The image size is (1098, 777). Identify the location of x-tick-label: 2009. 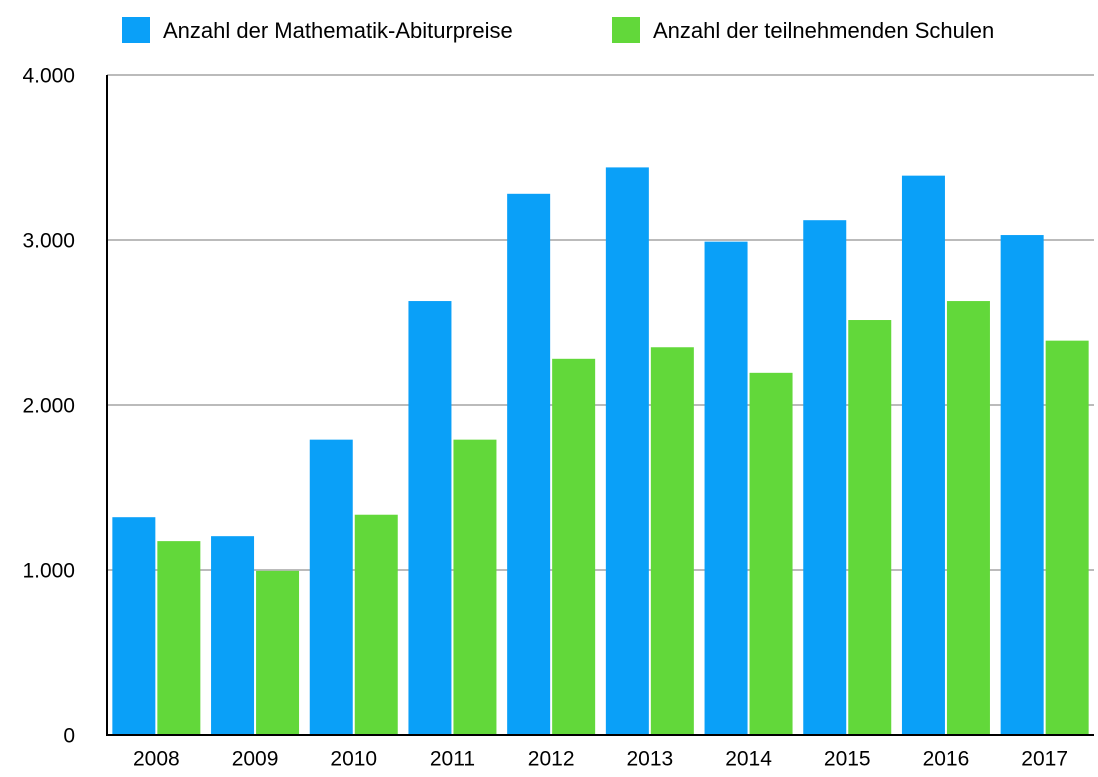
(255, 759).